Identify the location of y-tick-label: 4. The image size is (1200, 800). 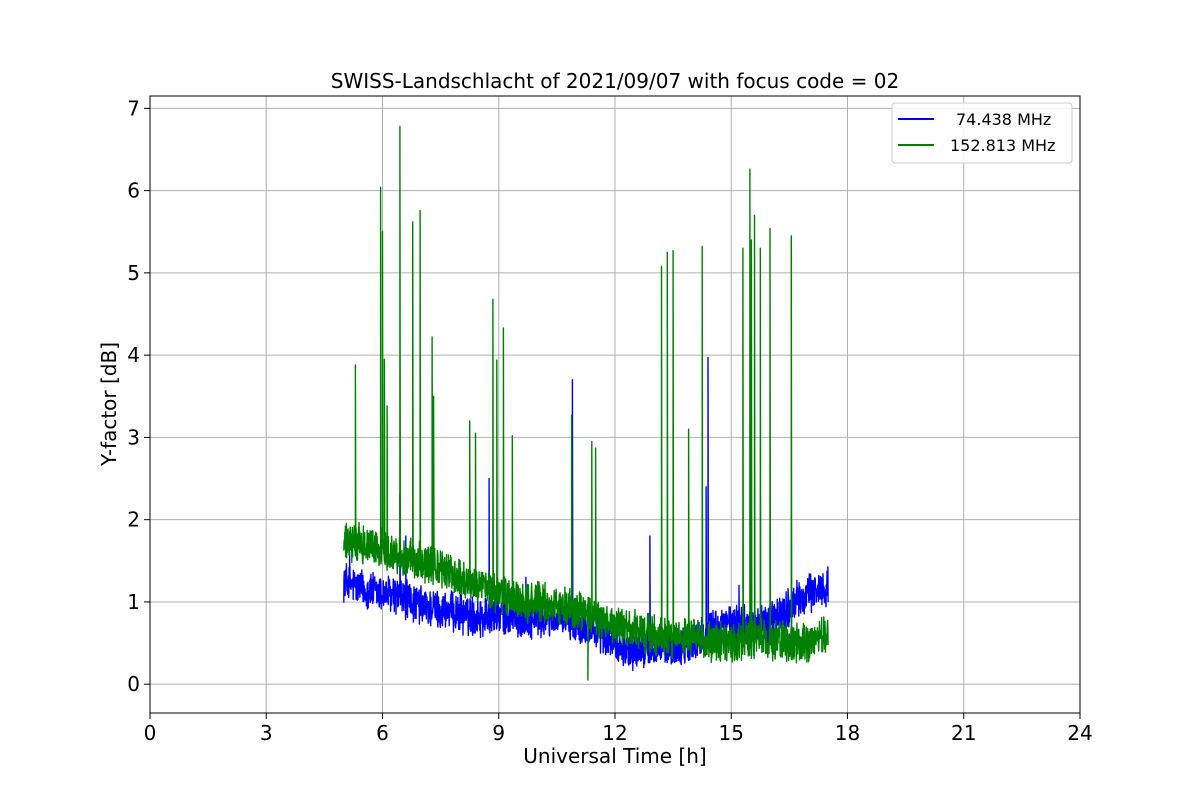
(133, 355).